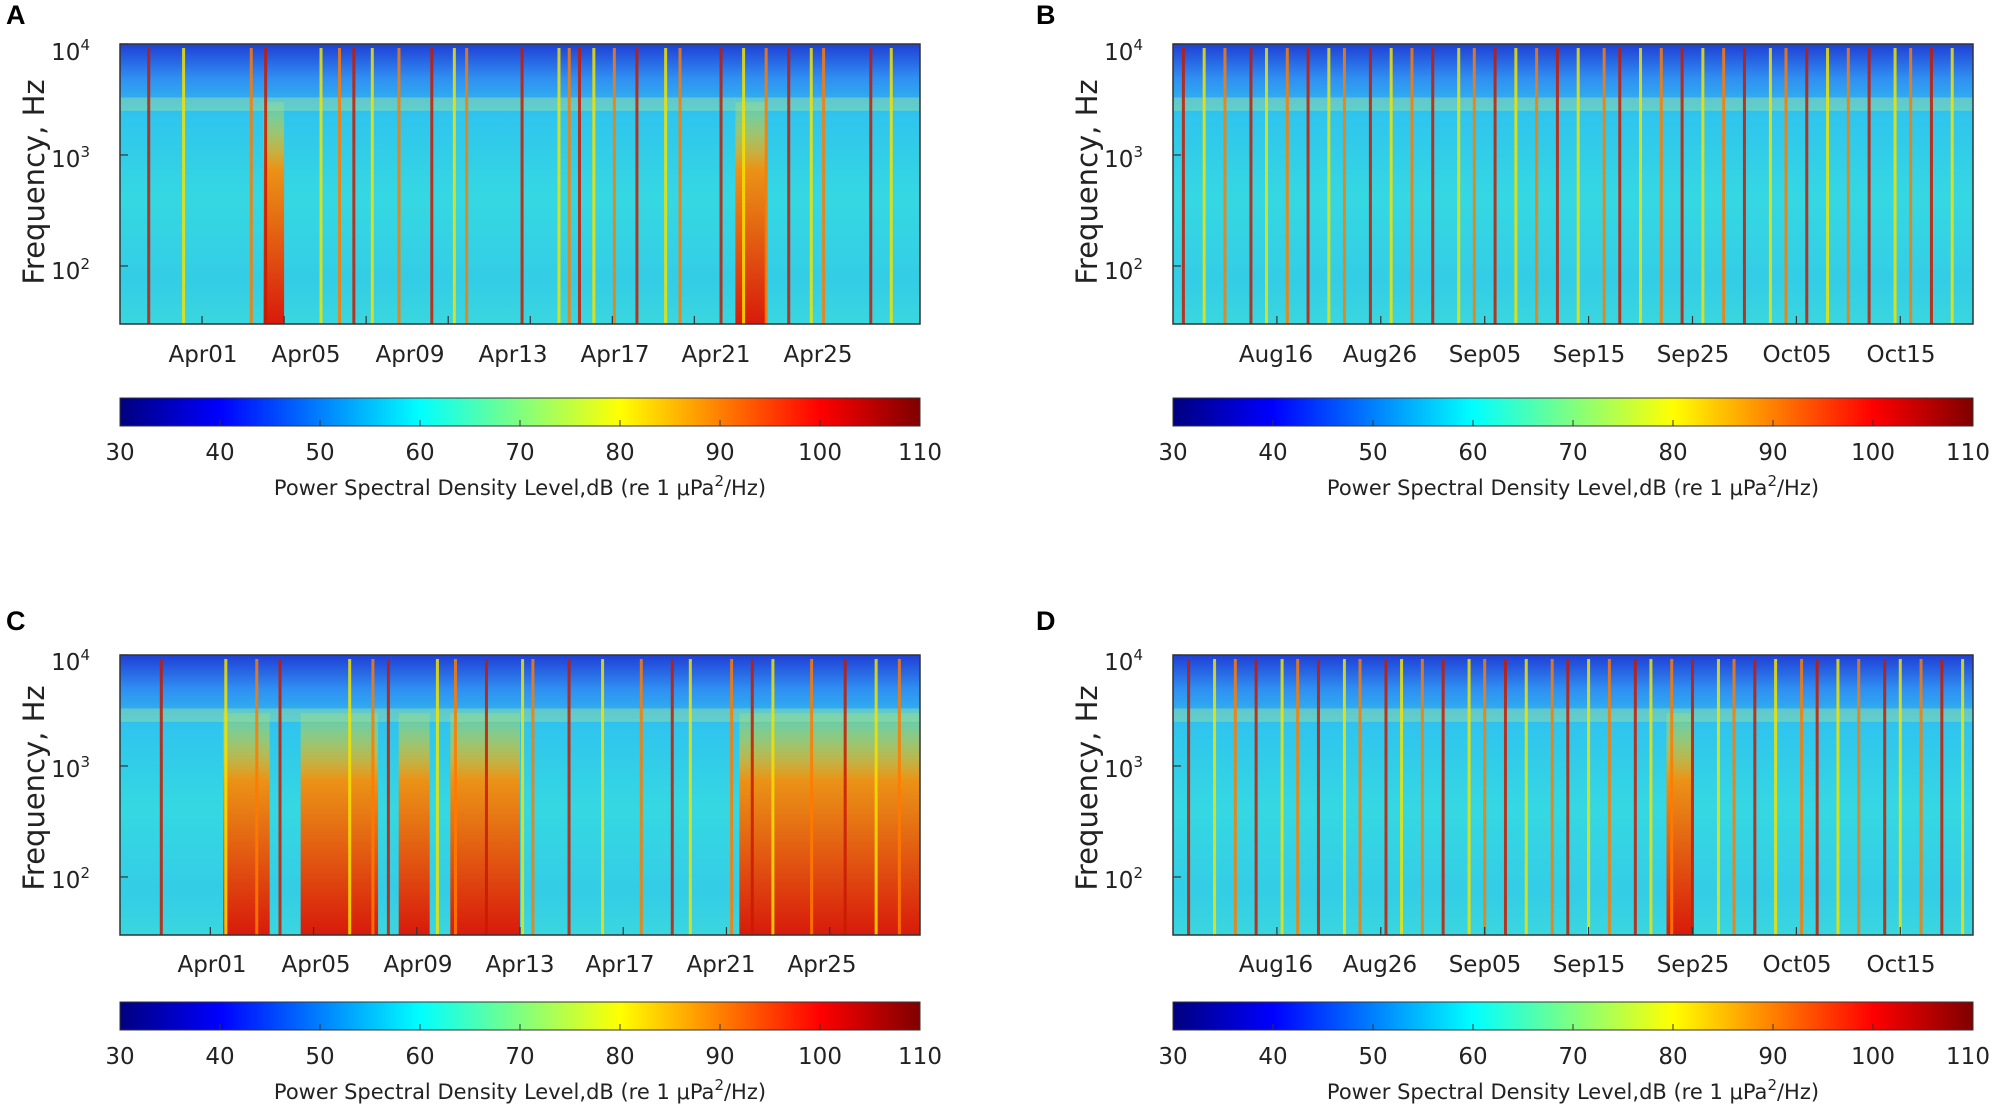 The width and height of the screenshot is (2000, 1109). I want to click on spectrogram-d, so click(1573, 794).